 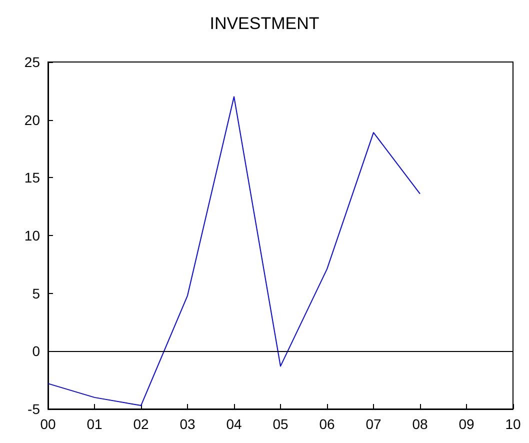 What do you see at coordinates (141, 424) in the screenshot?
I see `x-tick-label: 02` at bounding box center [141, 424].